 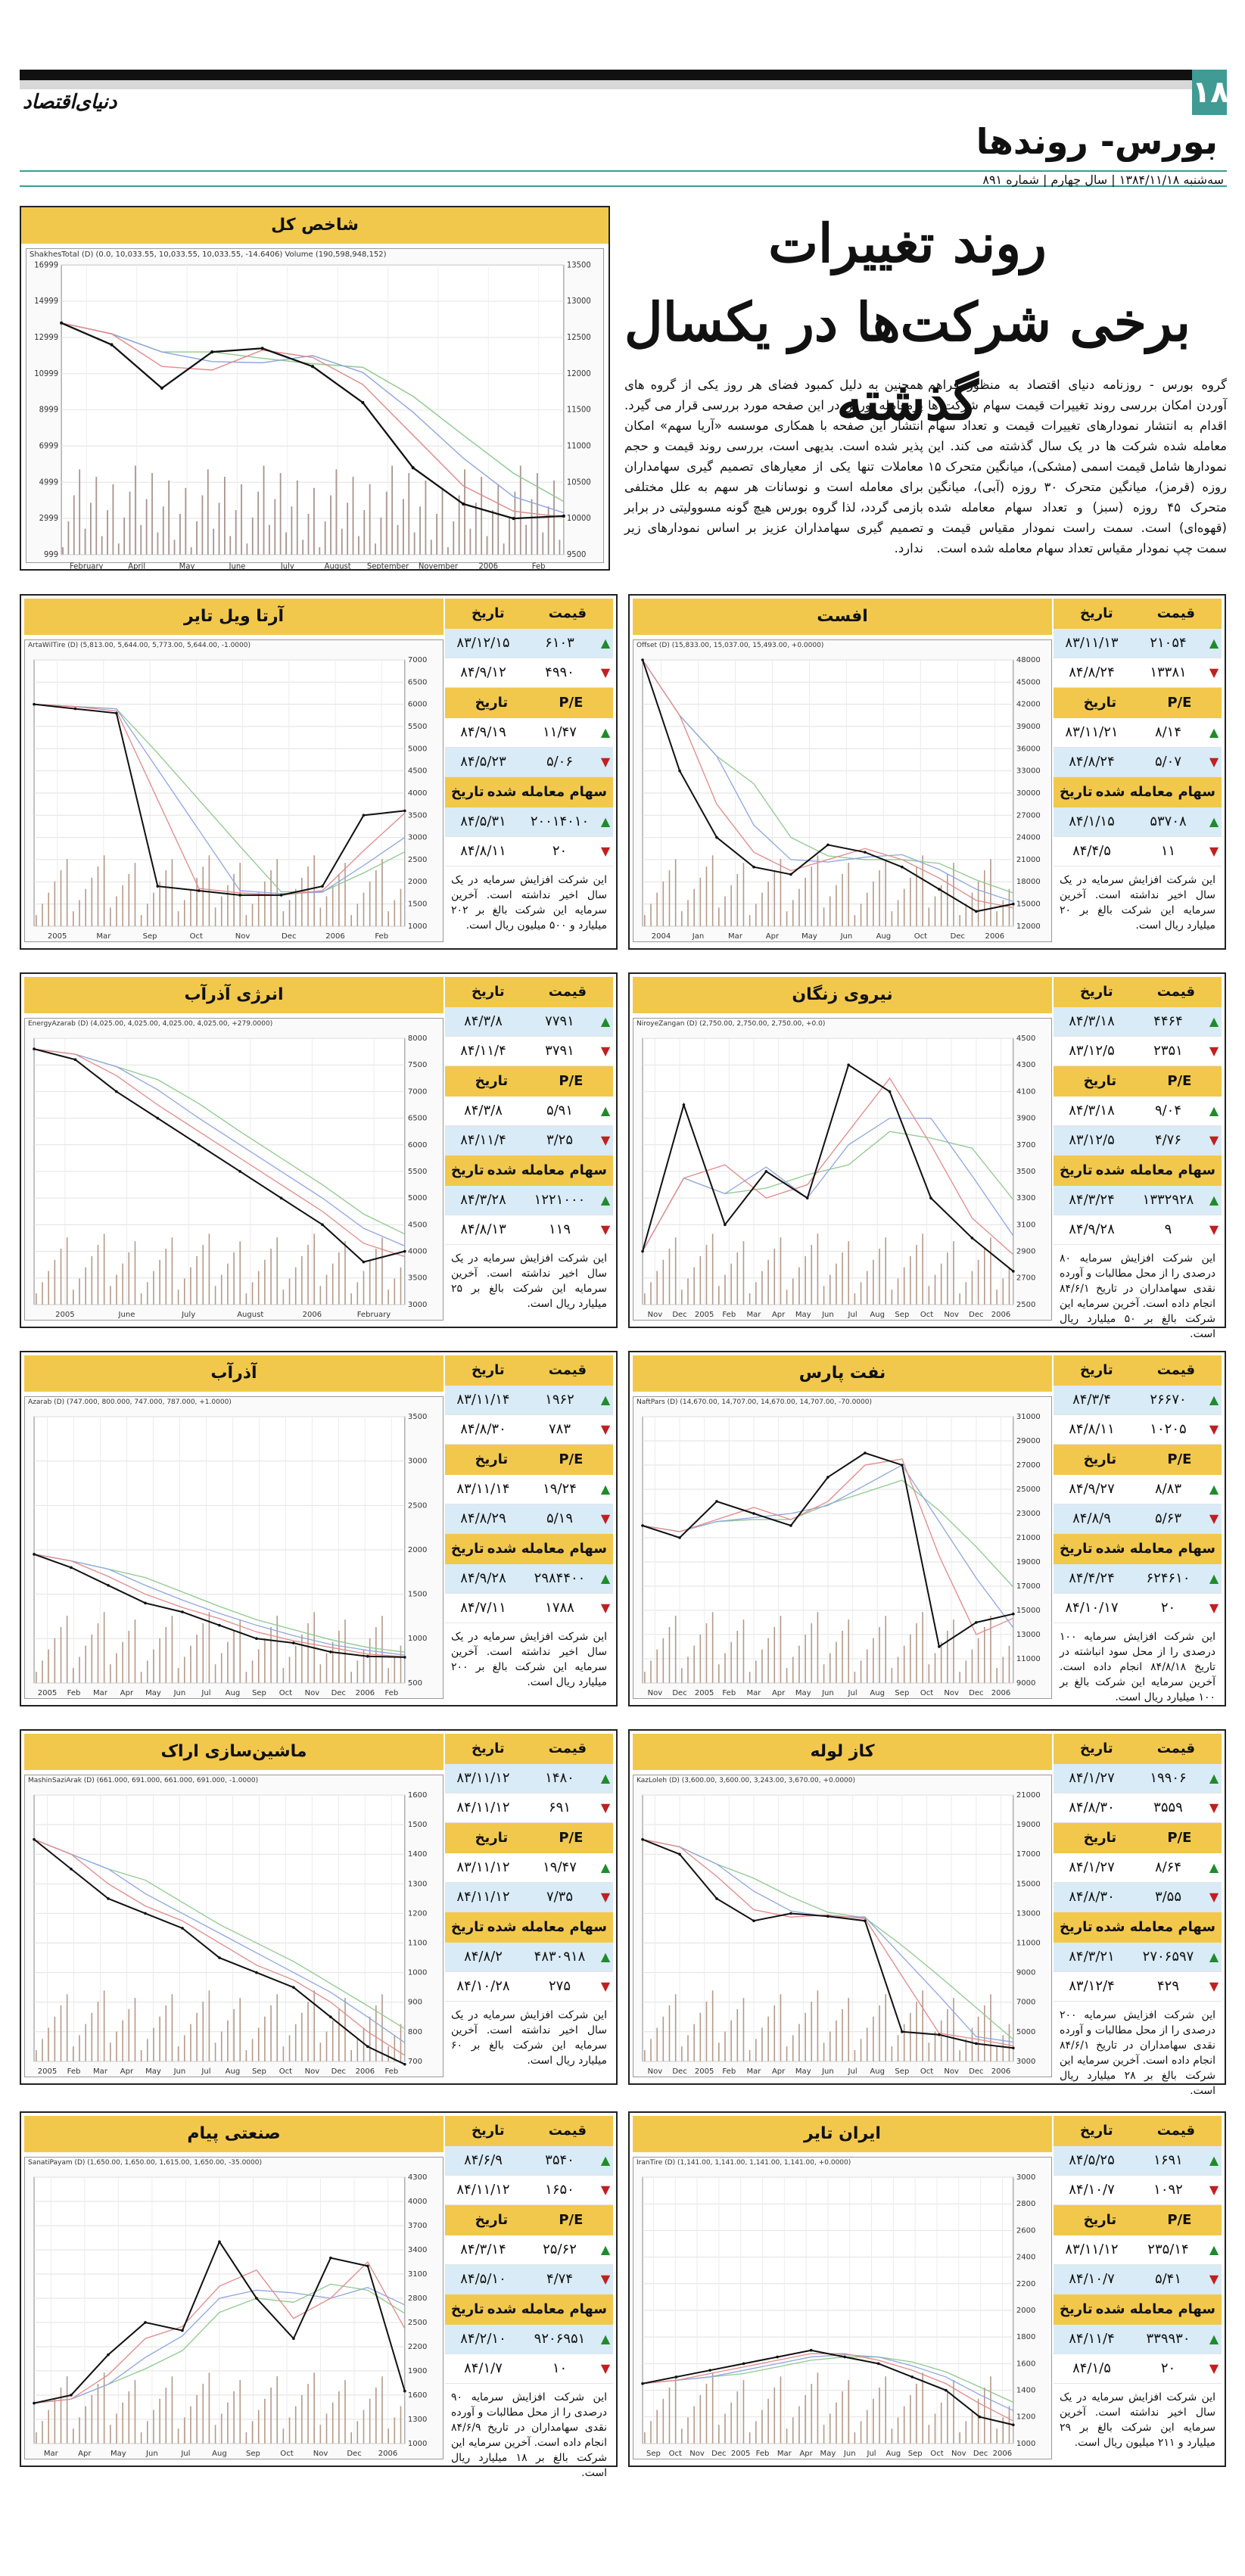 I want to click on x-tick-label: 2006, so click(x=995, y=936).